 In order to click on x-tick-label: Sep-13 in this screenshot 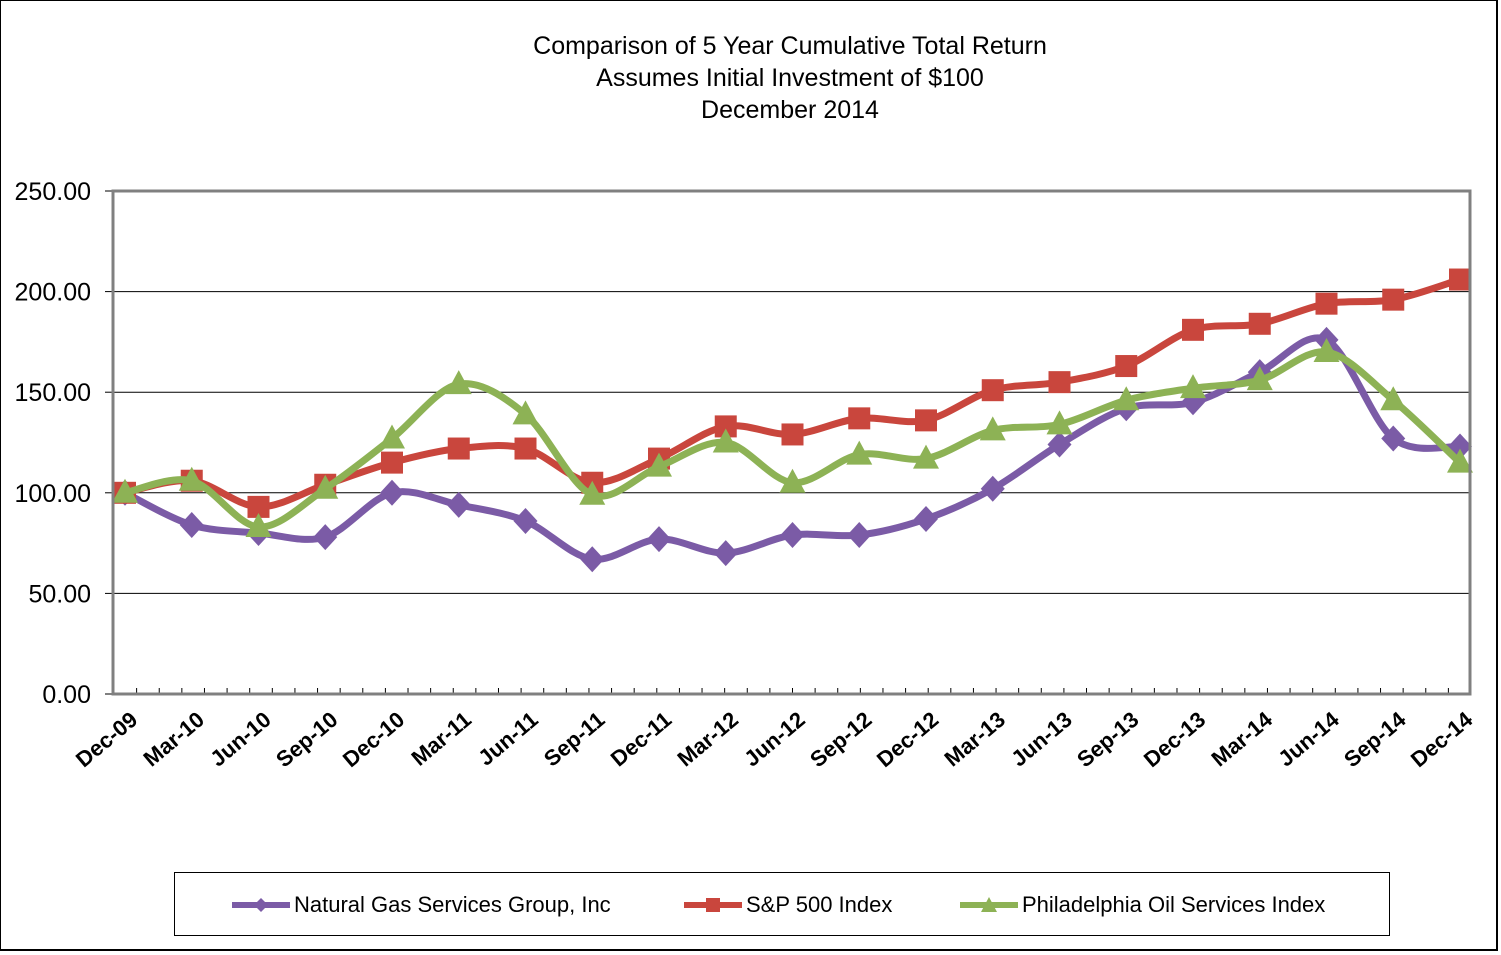, I will do `click(1107, 740)`.